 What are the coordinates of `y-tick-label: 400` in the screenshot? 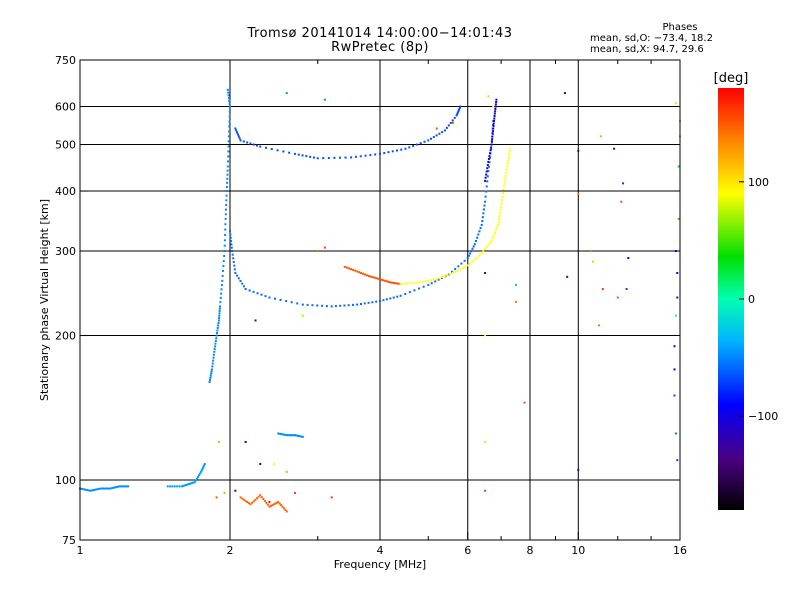 It's located at (65, 191).